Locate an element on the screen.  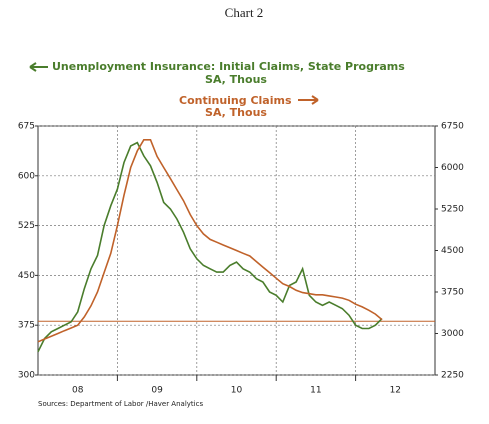
x-tick-label: 08 is located at coordinates (78, 391).